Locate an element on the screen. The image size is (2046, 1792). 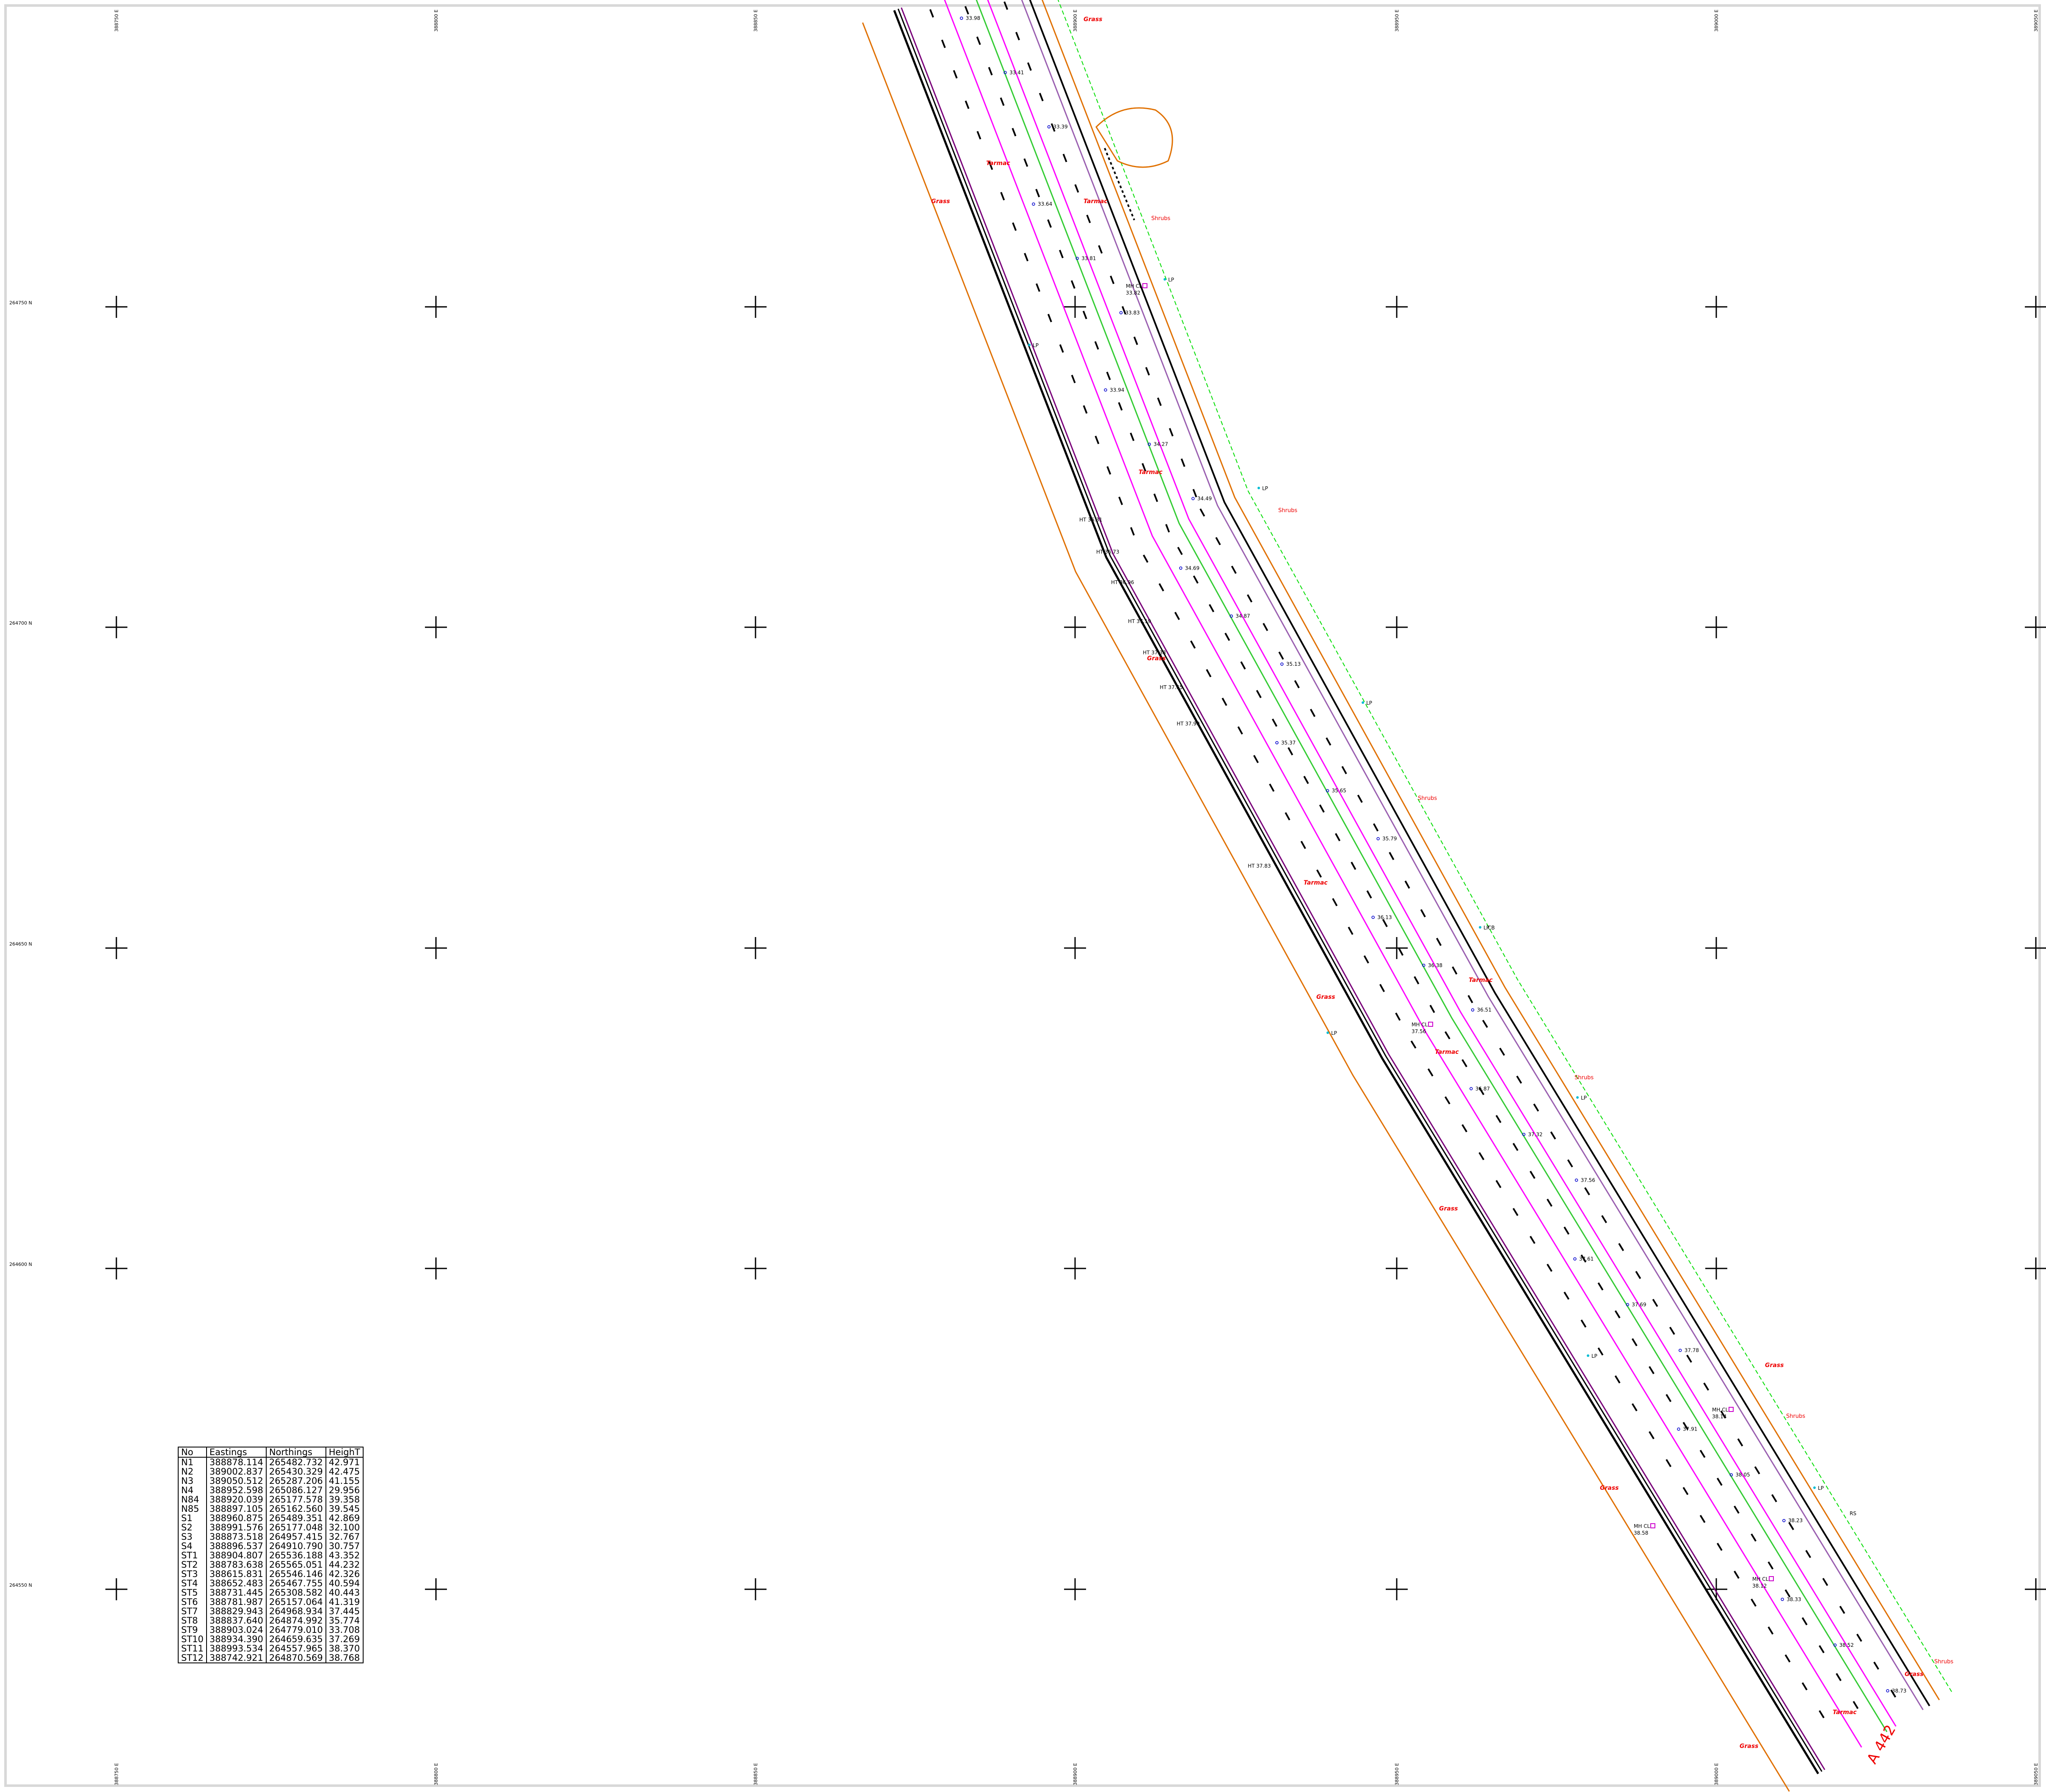
cell-northing: 264779.010 is located at coordinates (295, 1630).